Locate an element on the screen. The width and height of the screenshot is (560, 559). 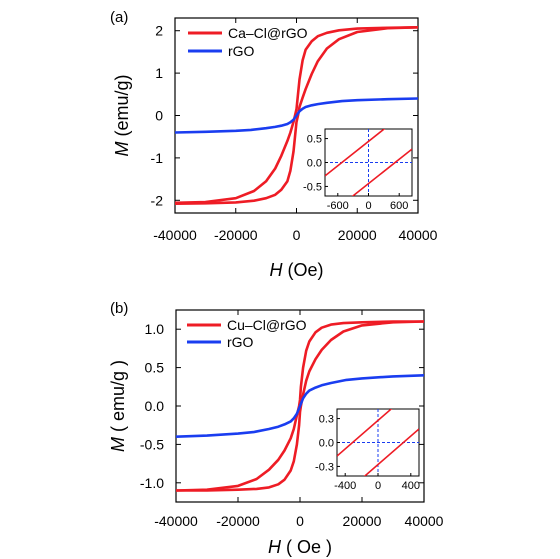
inset-y-tick-label: 0.5 is located at coordinates (314, 140).